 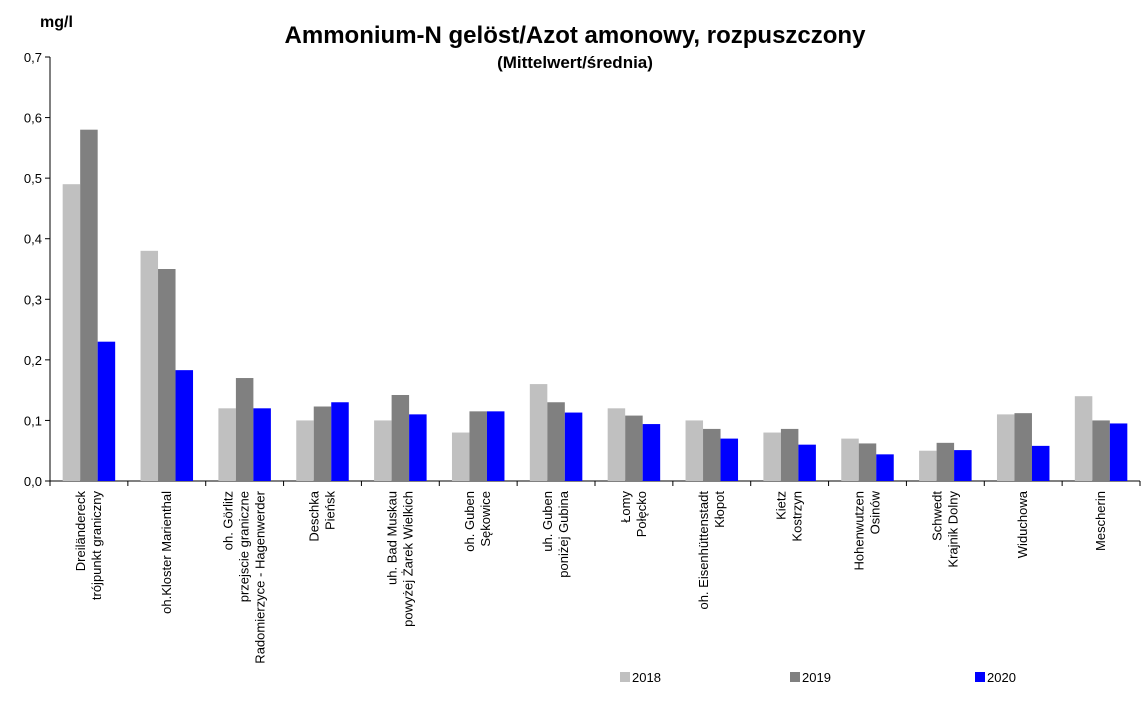 What do you see at coordinates (244, 546) in the screenshot?
I see `x-tick-label: przejscie graniczne` at bounding box center [244, 546].